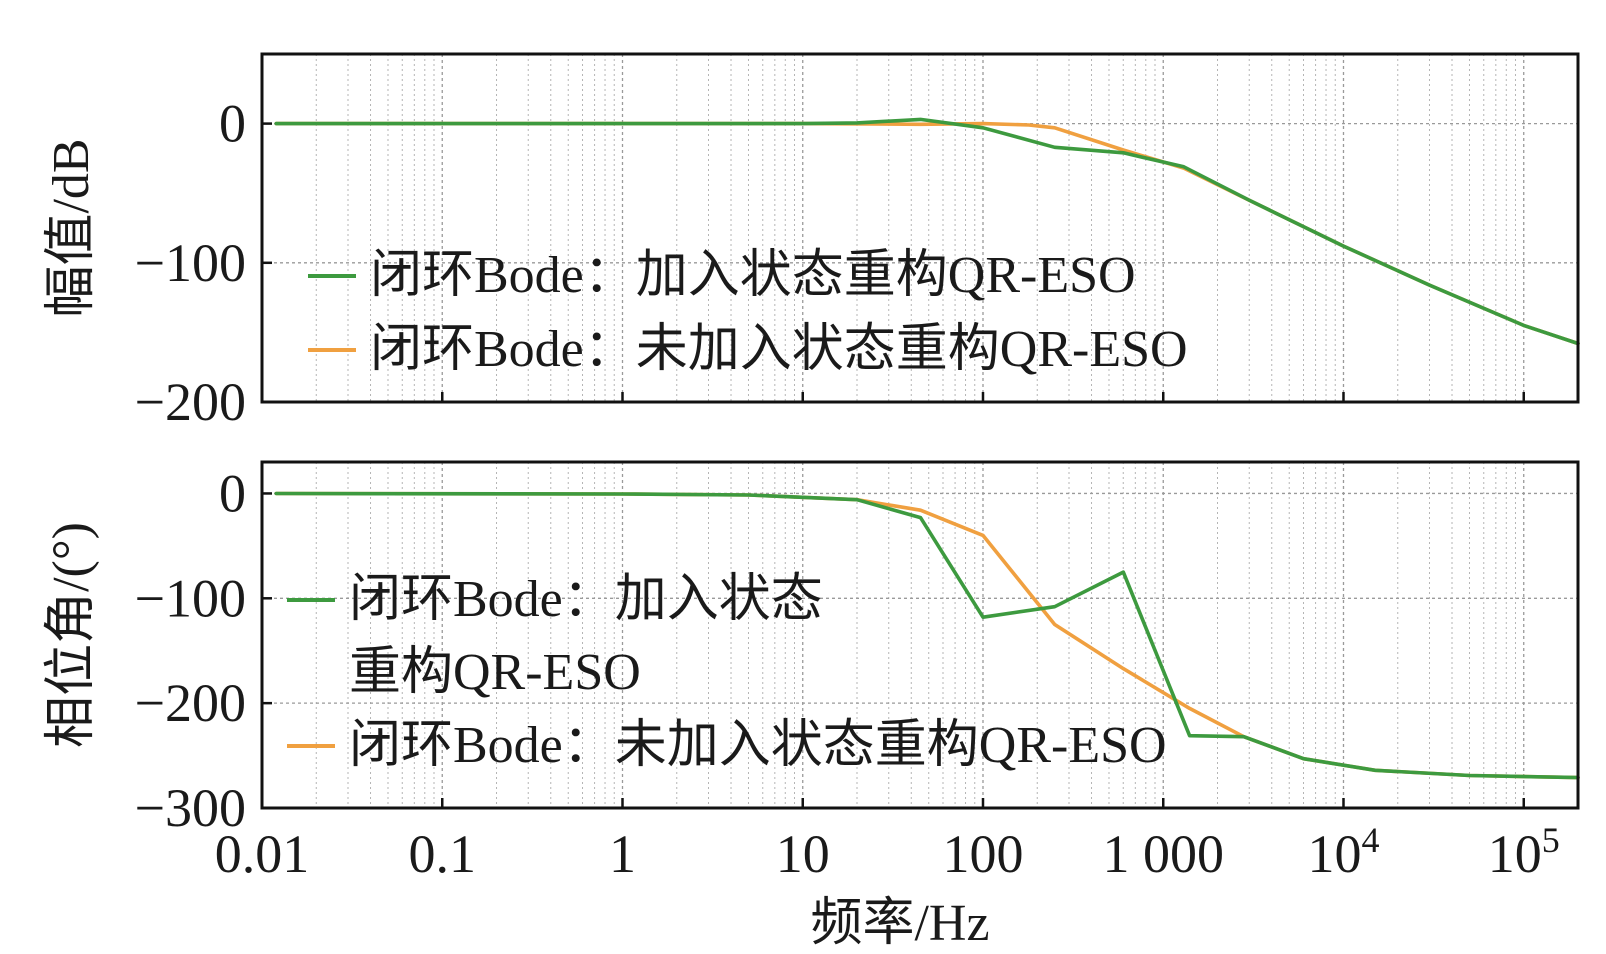  Describe the element at coordinates (727, 672) in the screenshot. I see `phase-legend: 闭环Bode：加入状态重构QR-ESO 闭环Bode：未加入状态重构QR-ESO` at that location.